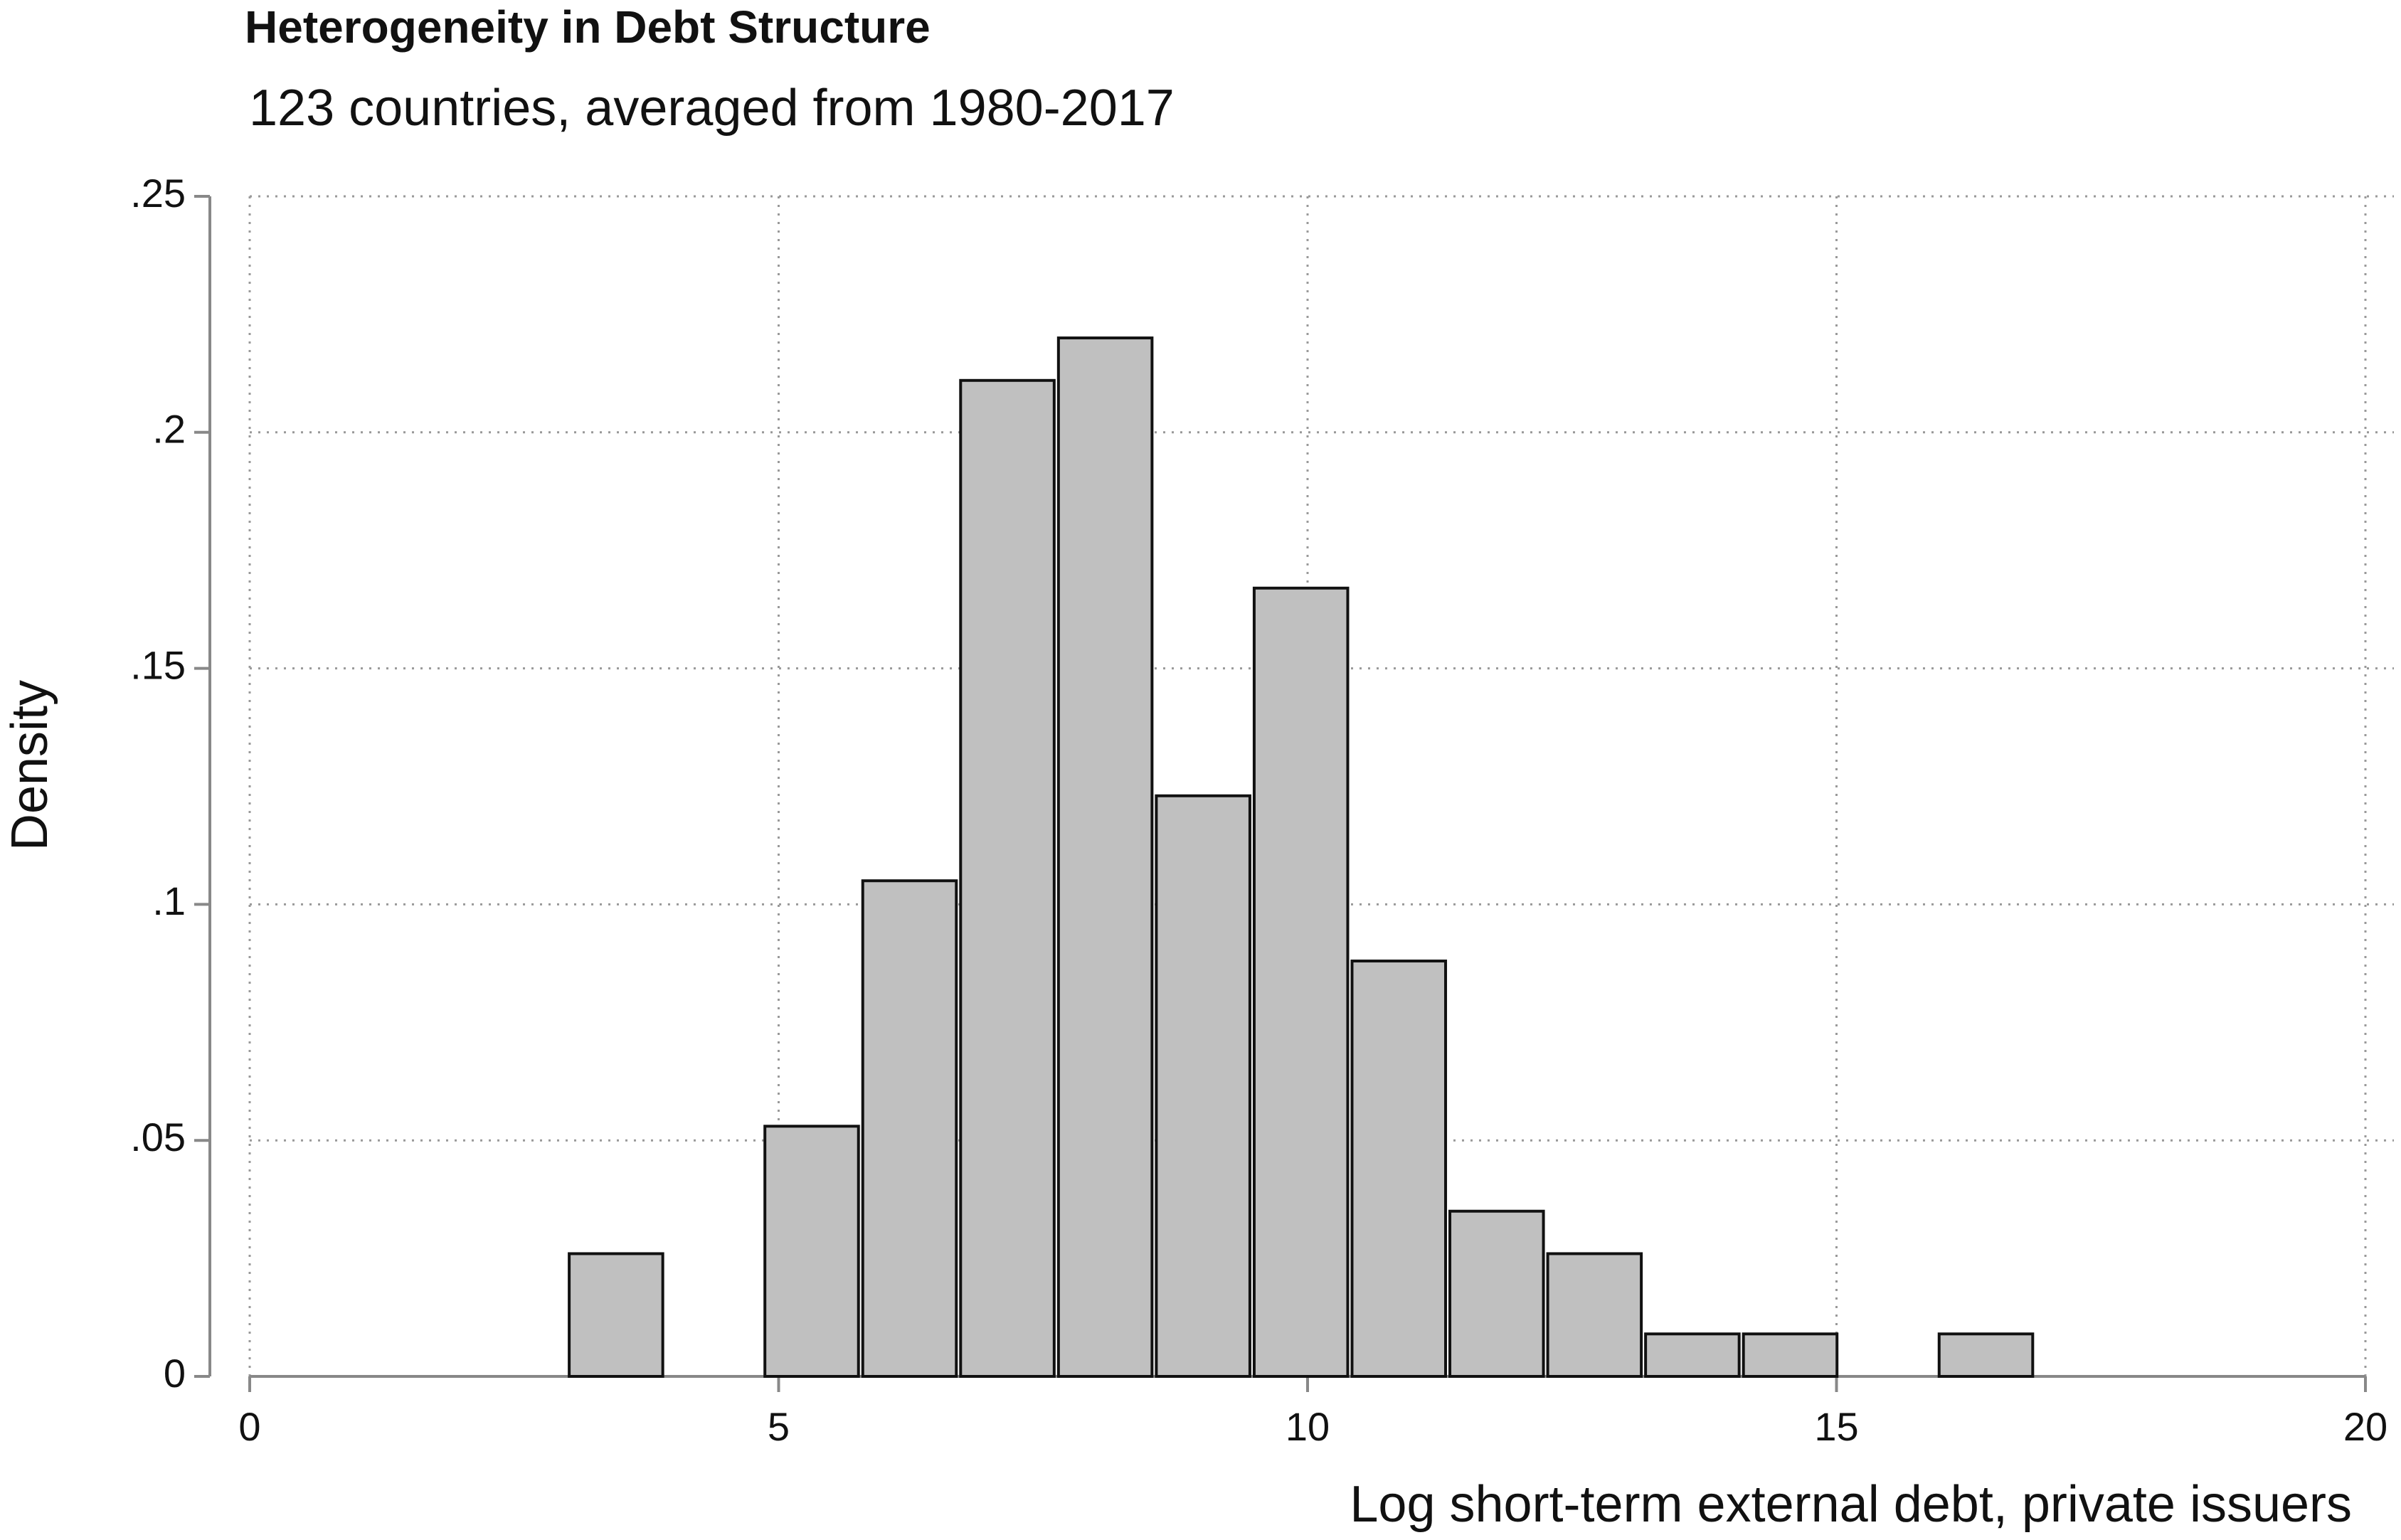  Describe the element at coordinates (29, 765) in the screenshot. I see `y-axis-title: Density` at that location.